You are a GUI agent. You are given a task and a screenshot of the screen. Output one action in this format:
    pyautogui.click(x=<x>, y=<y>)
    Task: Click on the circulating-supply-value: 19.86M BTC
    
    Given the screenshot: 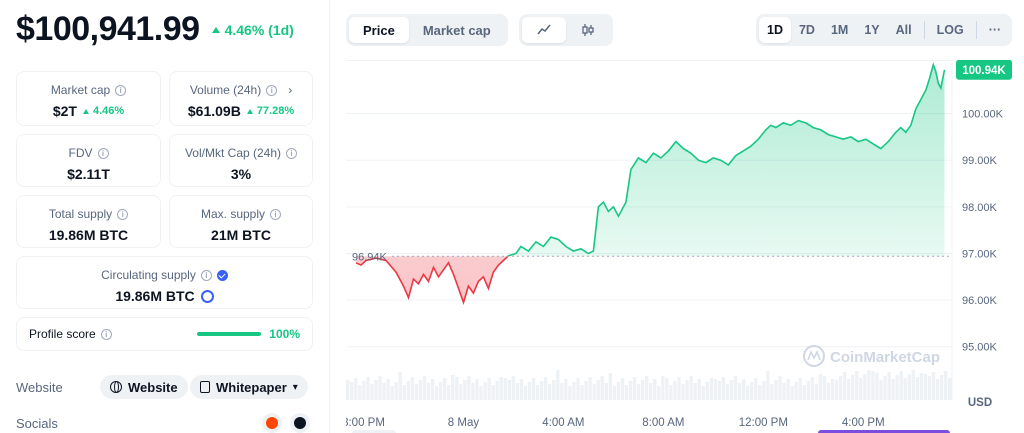 What is the action you would take?
    pyautogui.click(x=155, y=296)
    